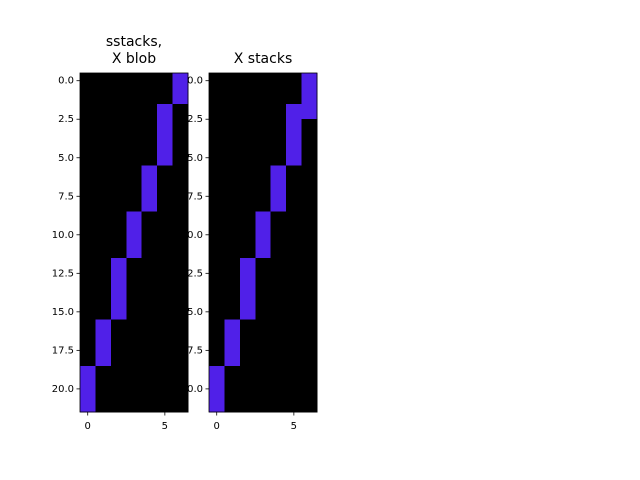  I want to click on chart-title: X blob, so click(134, 59).